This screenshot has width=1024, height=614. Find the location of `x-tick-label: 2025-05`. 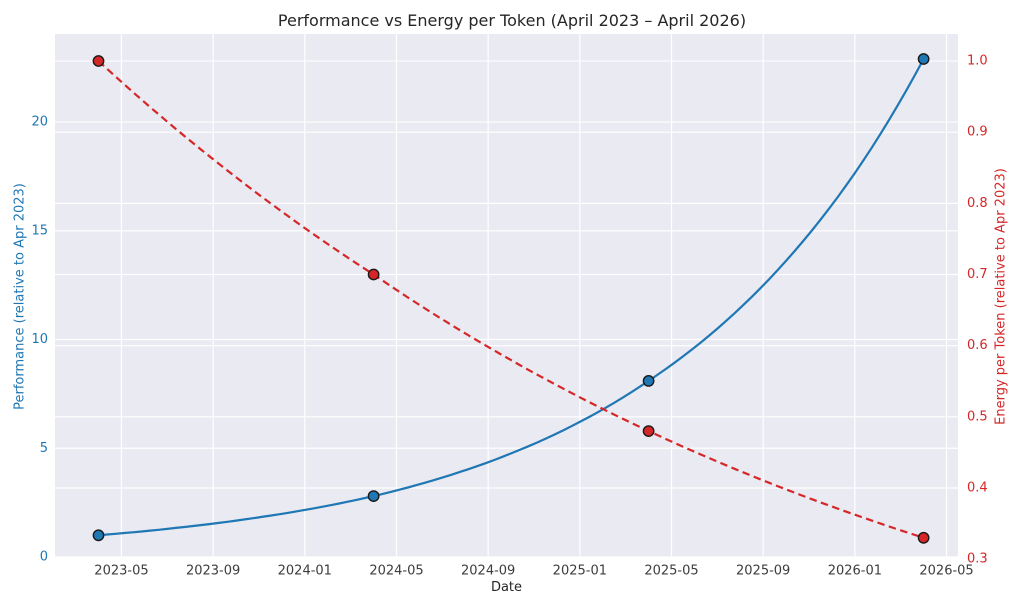

x-tick-label: 2025-05 is located at coordinates (671, 571).